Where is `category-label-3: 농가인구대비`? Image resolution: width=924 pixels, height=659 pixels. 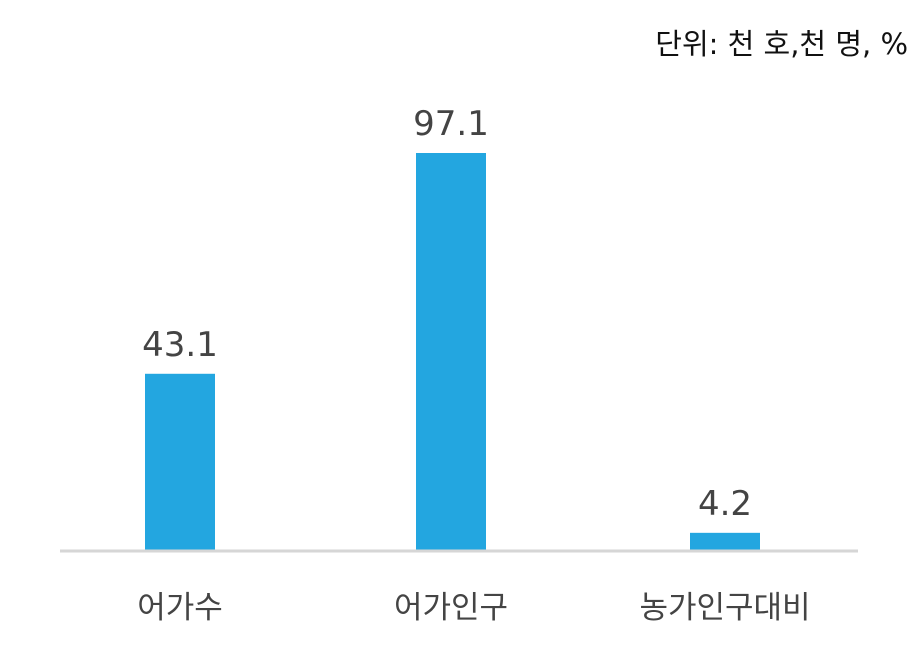
category-label-3: 농가인구대비 is located at coordinates (724, 608).